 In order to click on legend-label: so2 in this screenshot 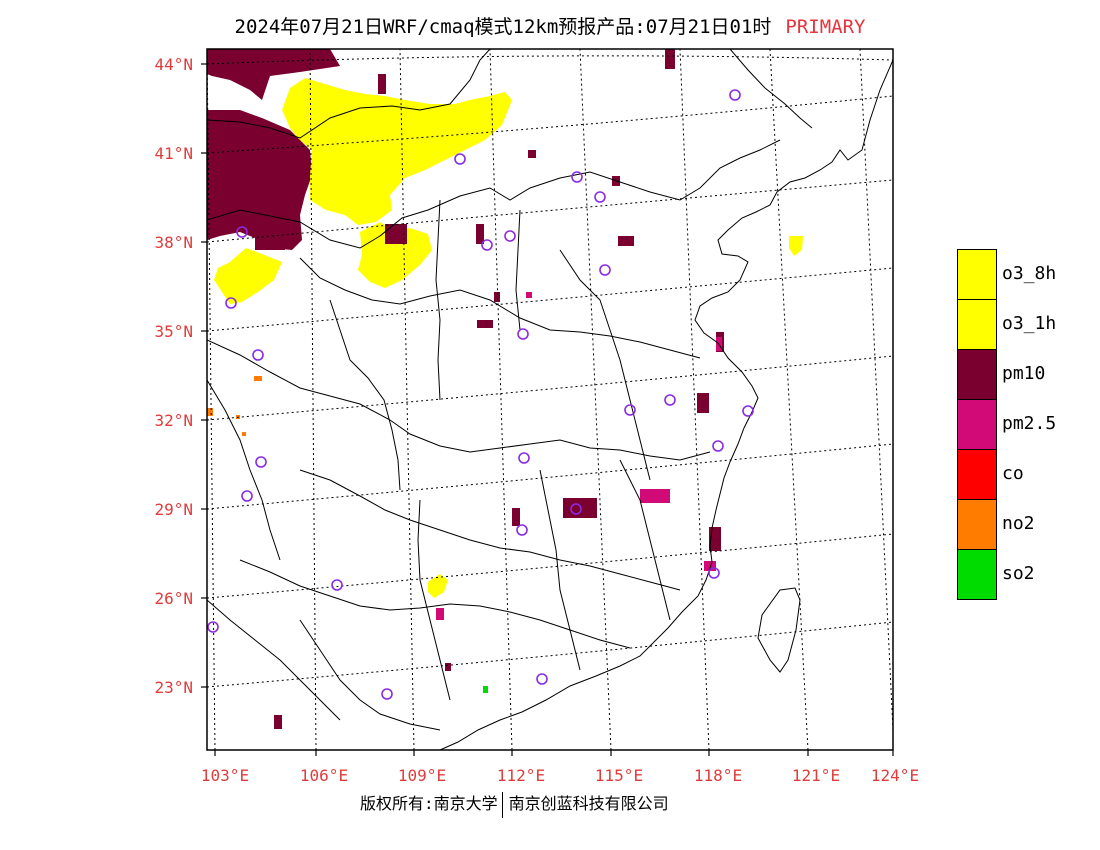, I will do `click(1018, 573)`.